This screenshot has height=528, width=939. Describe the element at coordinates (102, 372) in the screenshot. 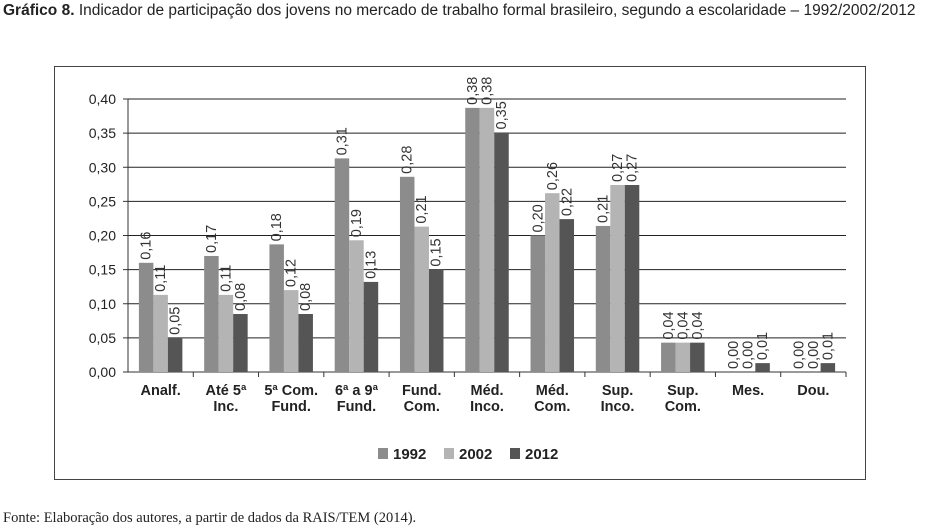

I see `y-tick-label: 0,00` at that location.